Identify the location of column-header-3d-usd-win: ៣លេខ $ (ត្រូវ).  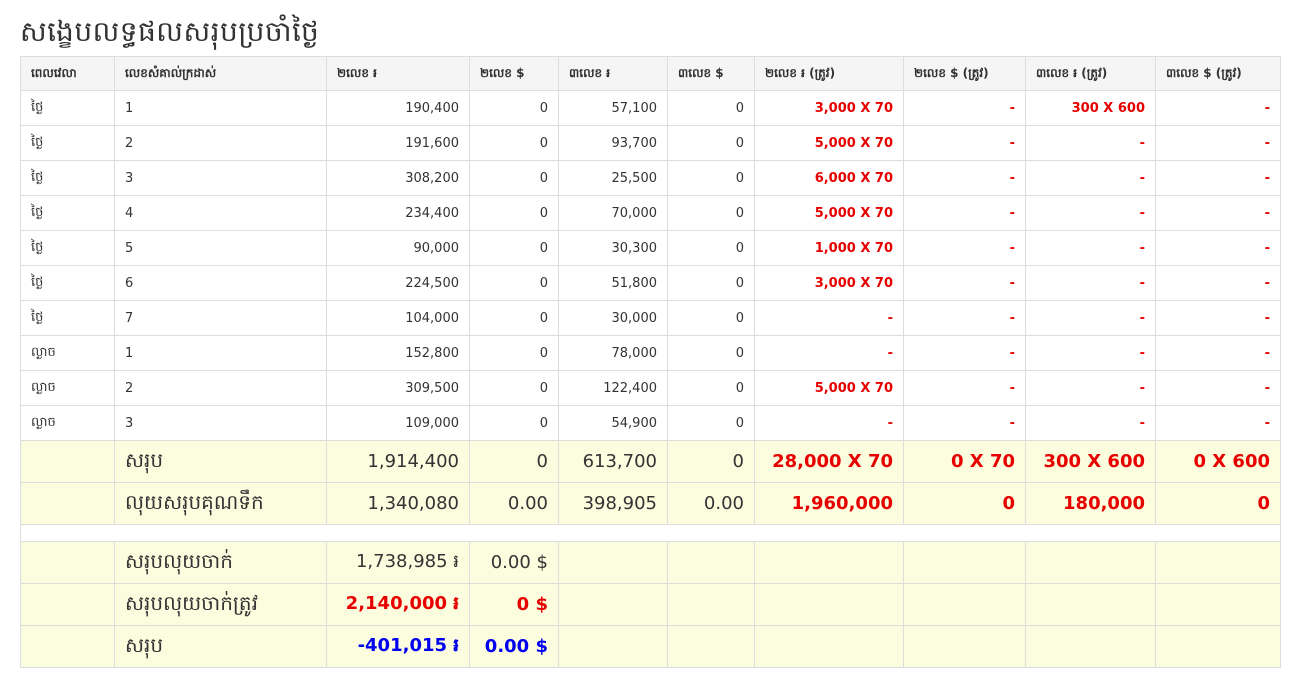
(1218, 73).